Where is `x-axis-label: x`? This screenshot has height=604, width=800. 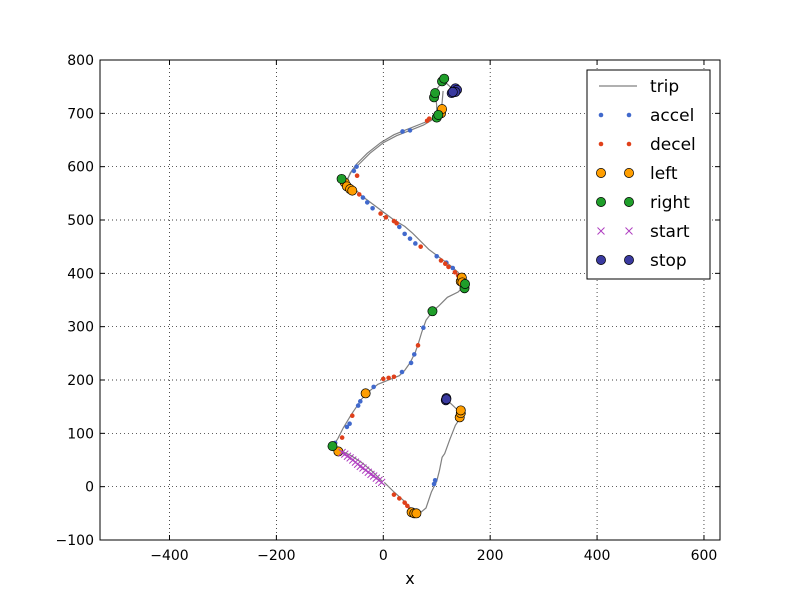
x-axis-label: x is located at coordinates (409, 578).